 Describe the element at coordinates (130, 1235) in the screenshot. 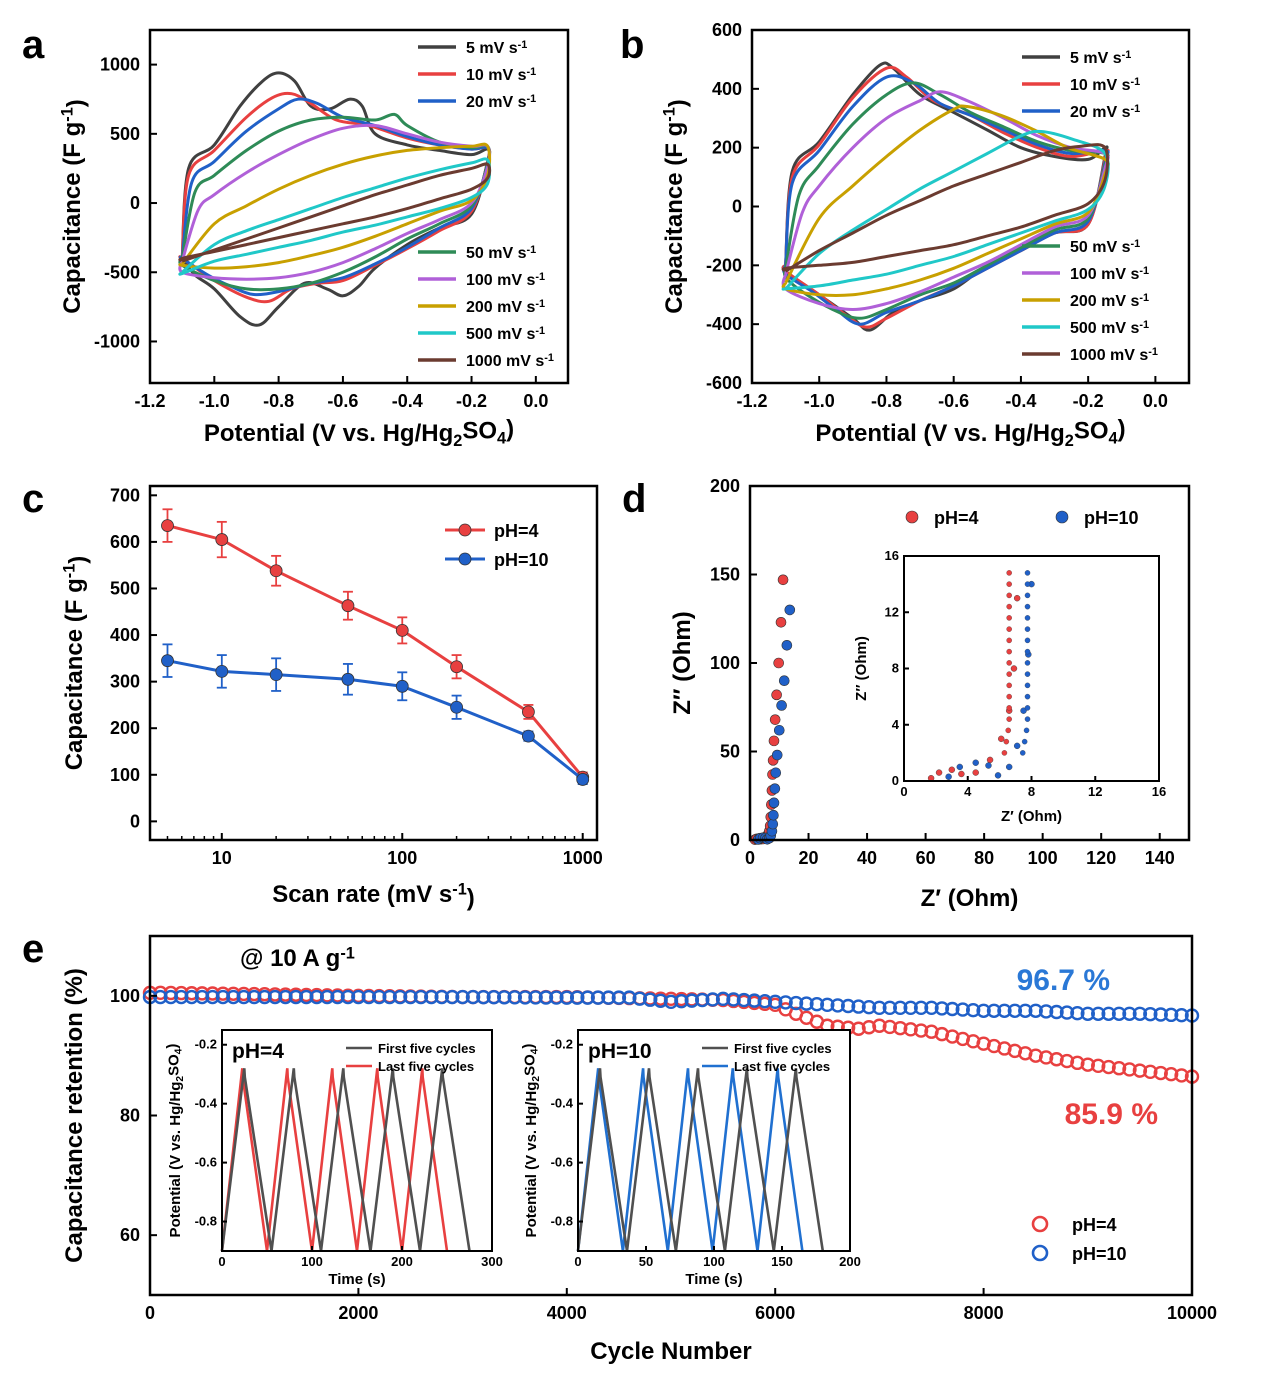

I see `y-tick-label: 60` at that location.